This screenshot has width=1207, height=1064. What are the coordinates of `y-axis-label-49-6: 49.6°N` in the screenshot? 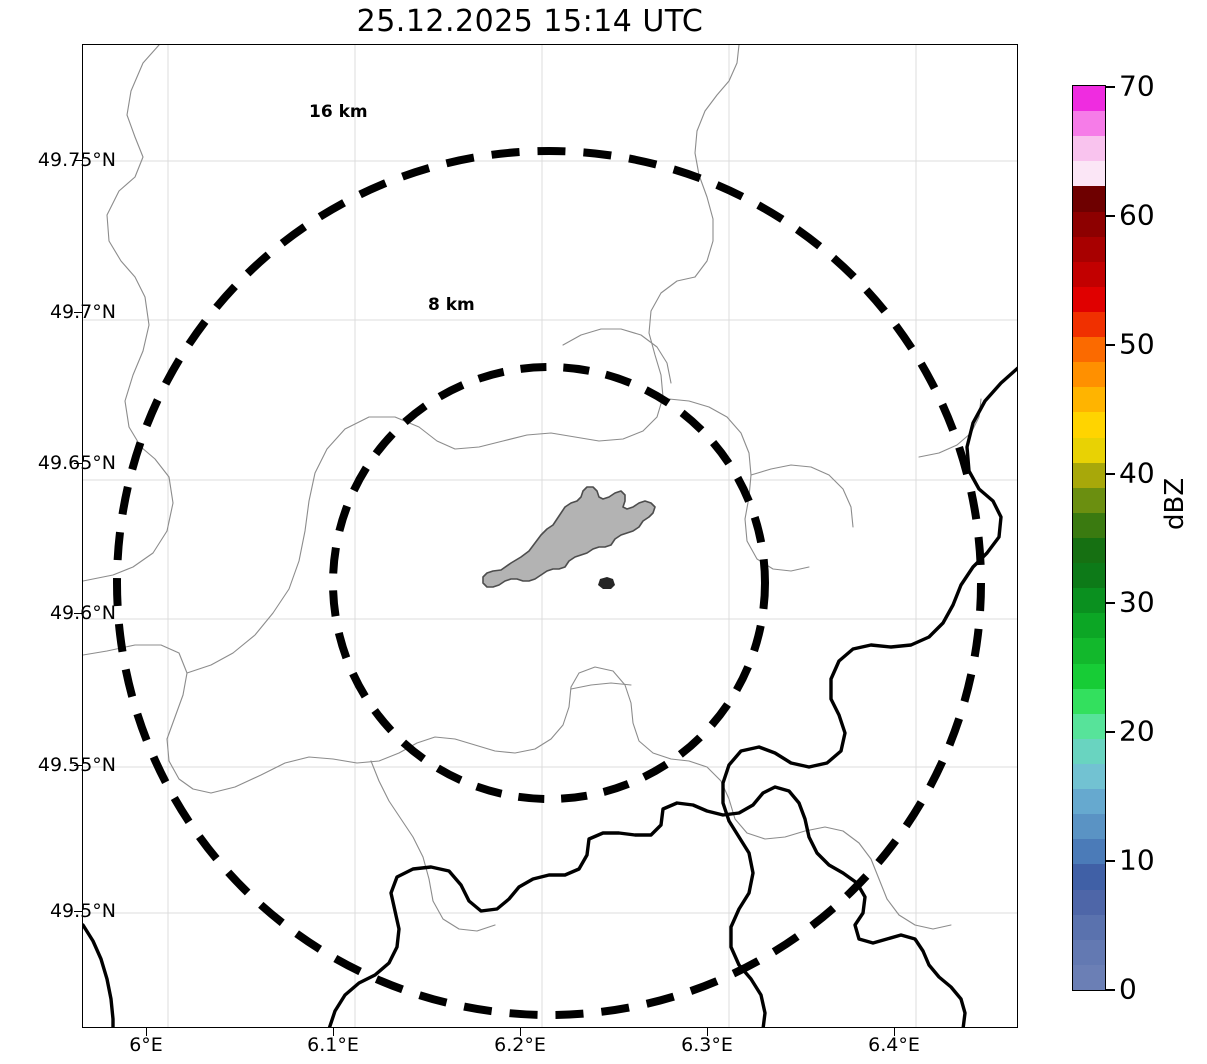 It's located at (82, 613).